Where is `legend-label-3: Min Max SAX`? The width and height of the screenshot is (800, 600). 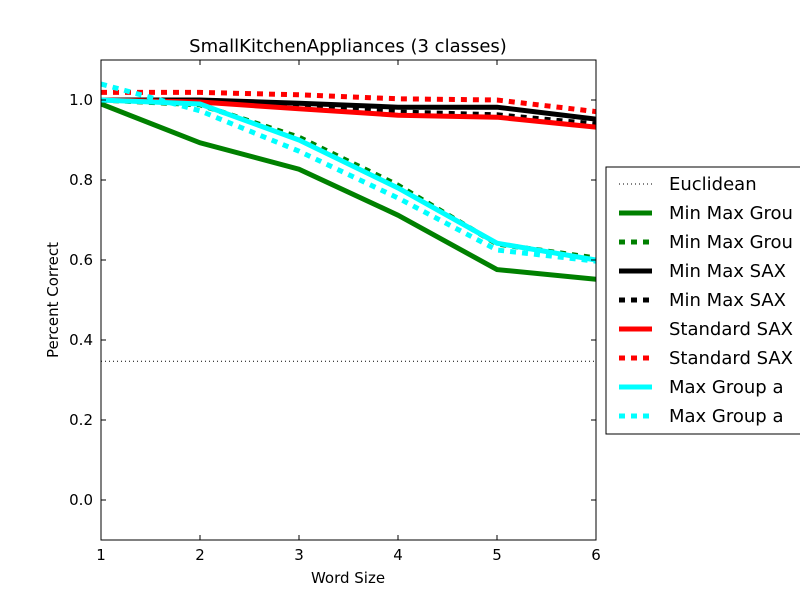 legend-label-3: Min Max SAX is located at coordinates (727, 271).